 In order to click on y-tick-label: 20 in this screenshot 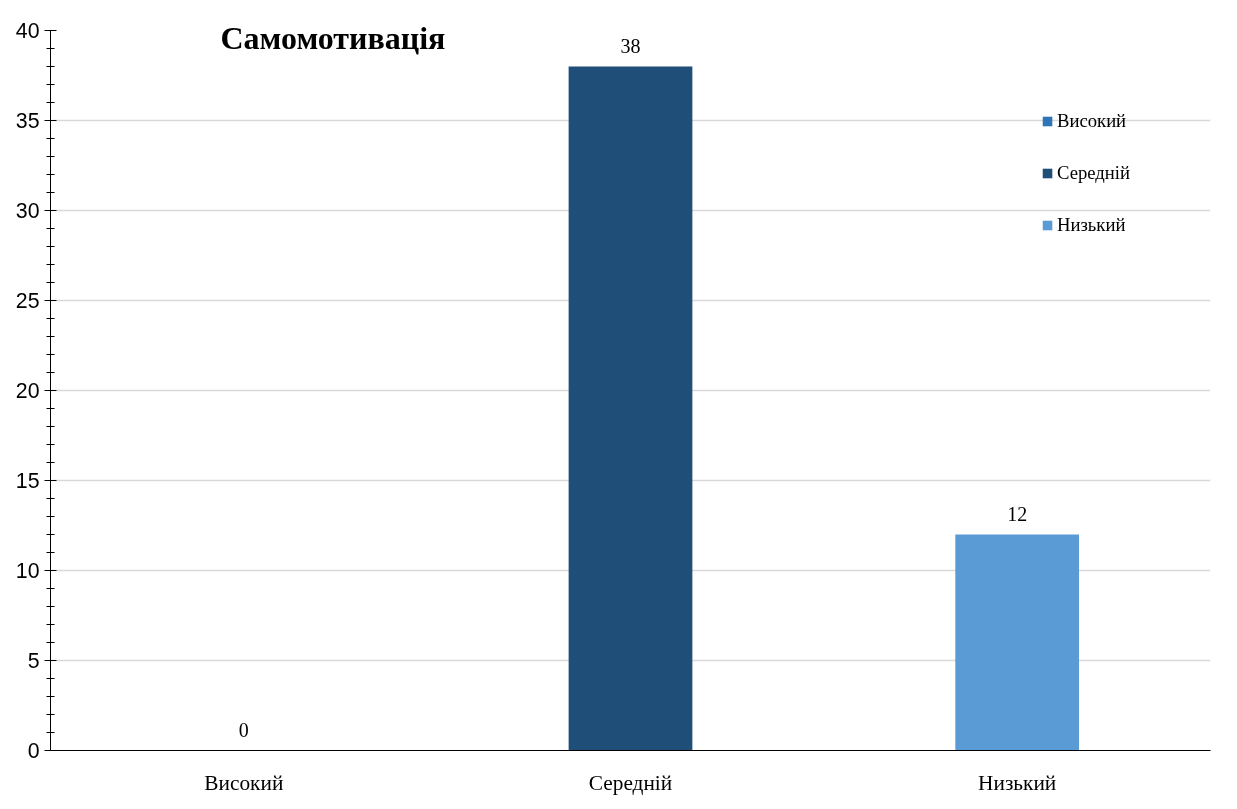, I will do `click(27, 391)`.